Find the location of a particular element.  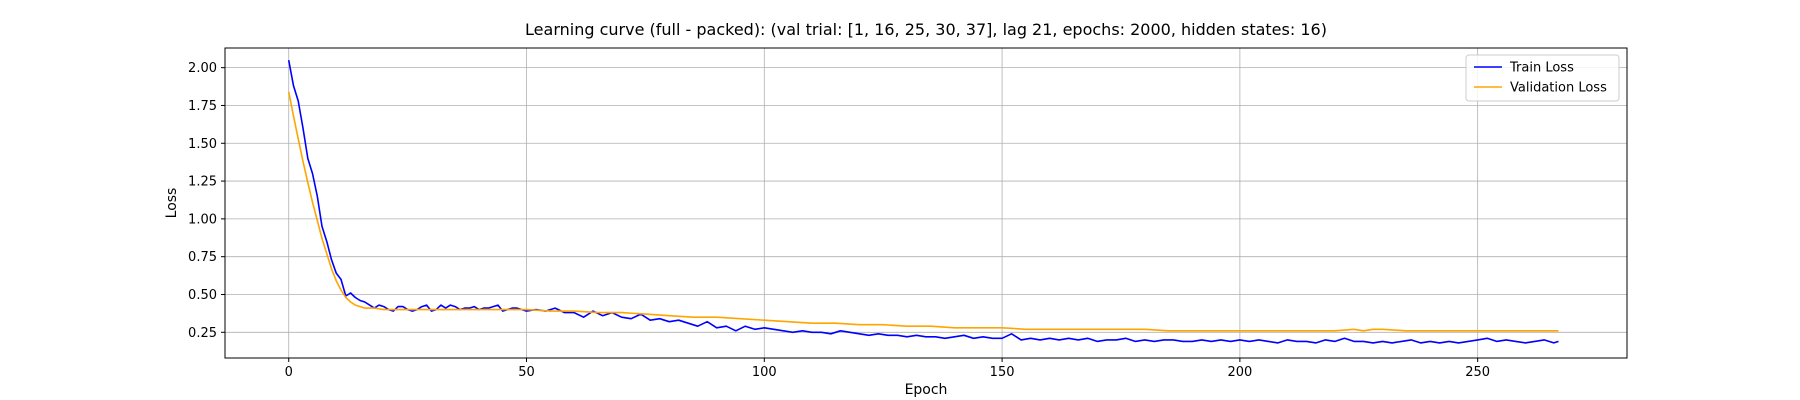

y-tick-label: 1.75 is located at coordinates (202, 106).